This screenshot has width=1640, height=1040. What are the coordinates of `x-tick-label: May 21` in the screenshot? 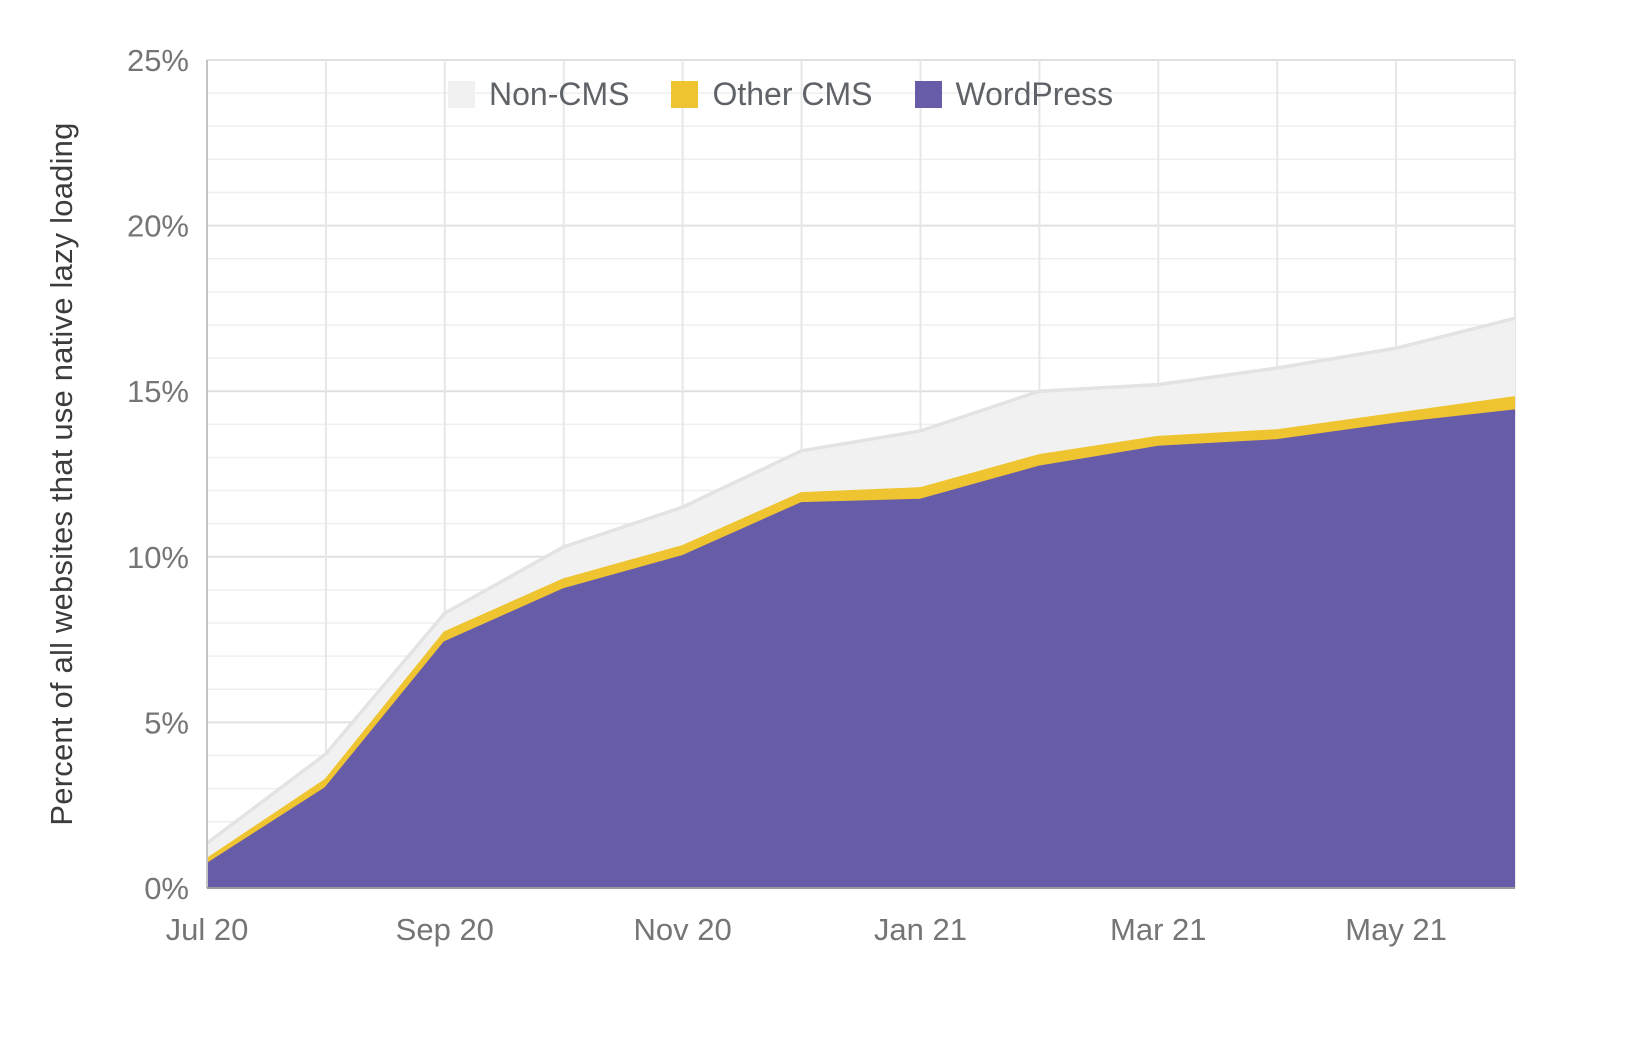 It's located at (1396, 929).